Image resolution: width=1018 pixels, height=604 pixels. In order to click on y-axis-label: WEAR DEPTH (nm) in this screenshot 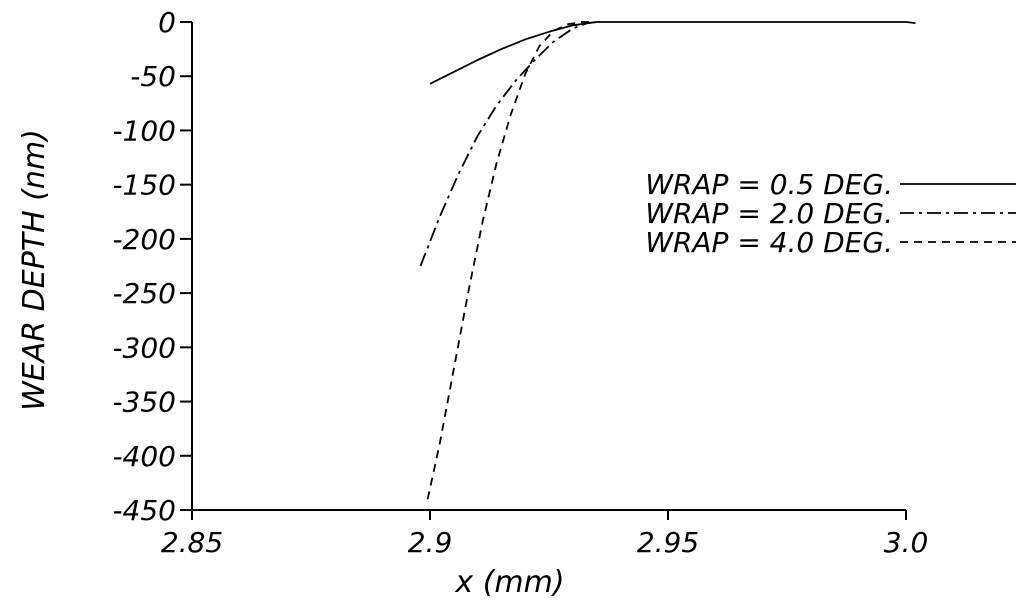, I will do `click(34, 270)`.